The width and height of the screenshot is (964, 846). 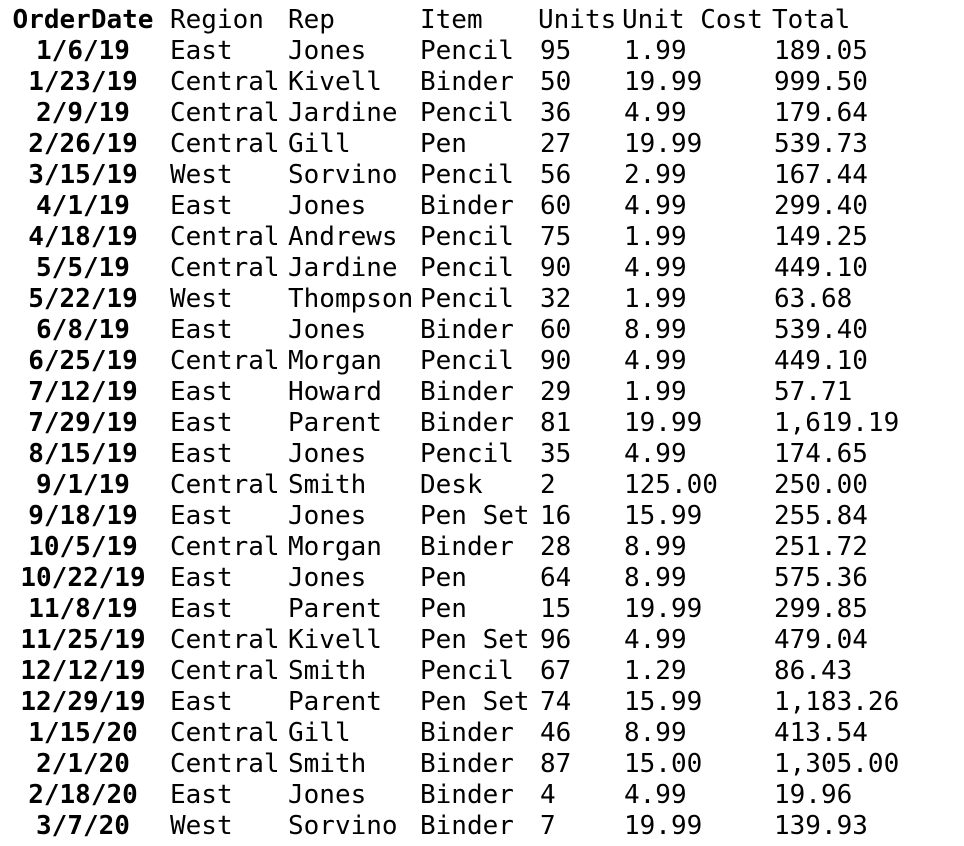 I want to click on cell-rep: Howard, so click(x=335, y=392).